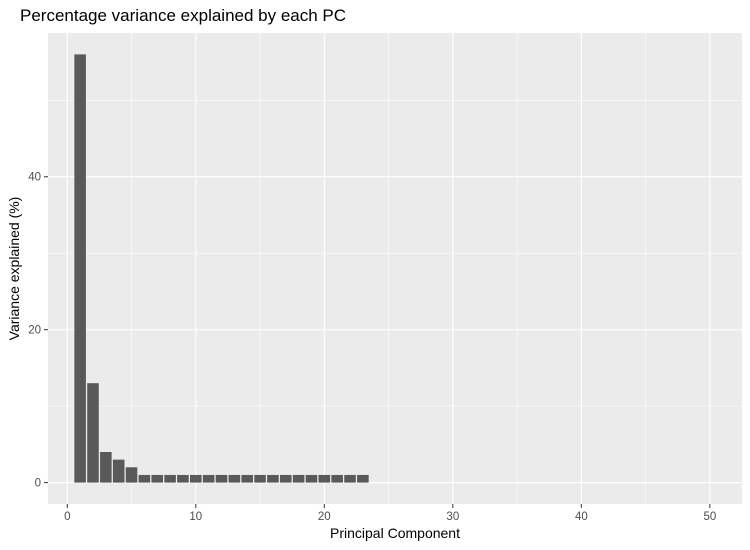 This screenshot has width=750, height=550. I want to click on x-tick-label: 0, so click(67, 517).